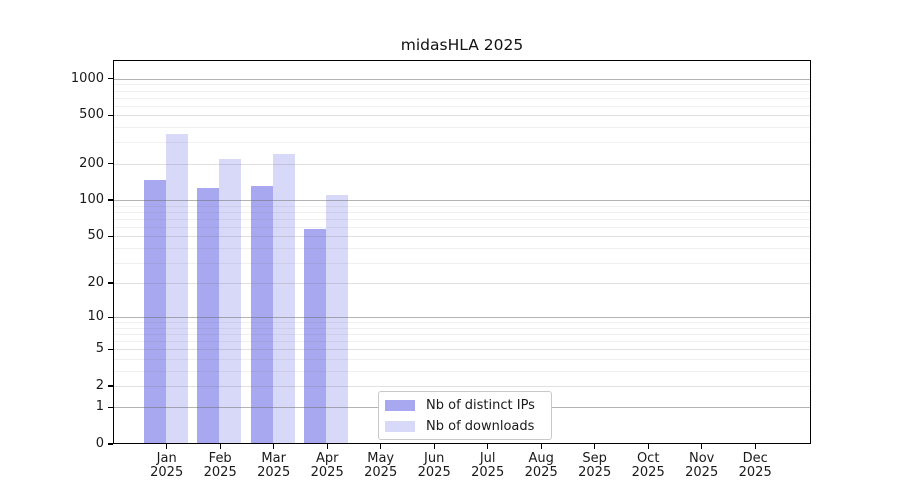 The width and height of the screenshot is (900, 500). I want to click on legend-swatch-distinct-ips, so click(400, 405).